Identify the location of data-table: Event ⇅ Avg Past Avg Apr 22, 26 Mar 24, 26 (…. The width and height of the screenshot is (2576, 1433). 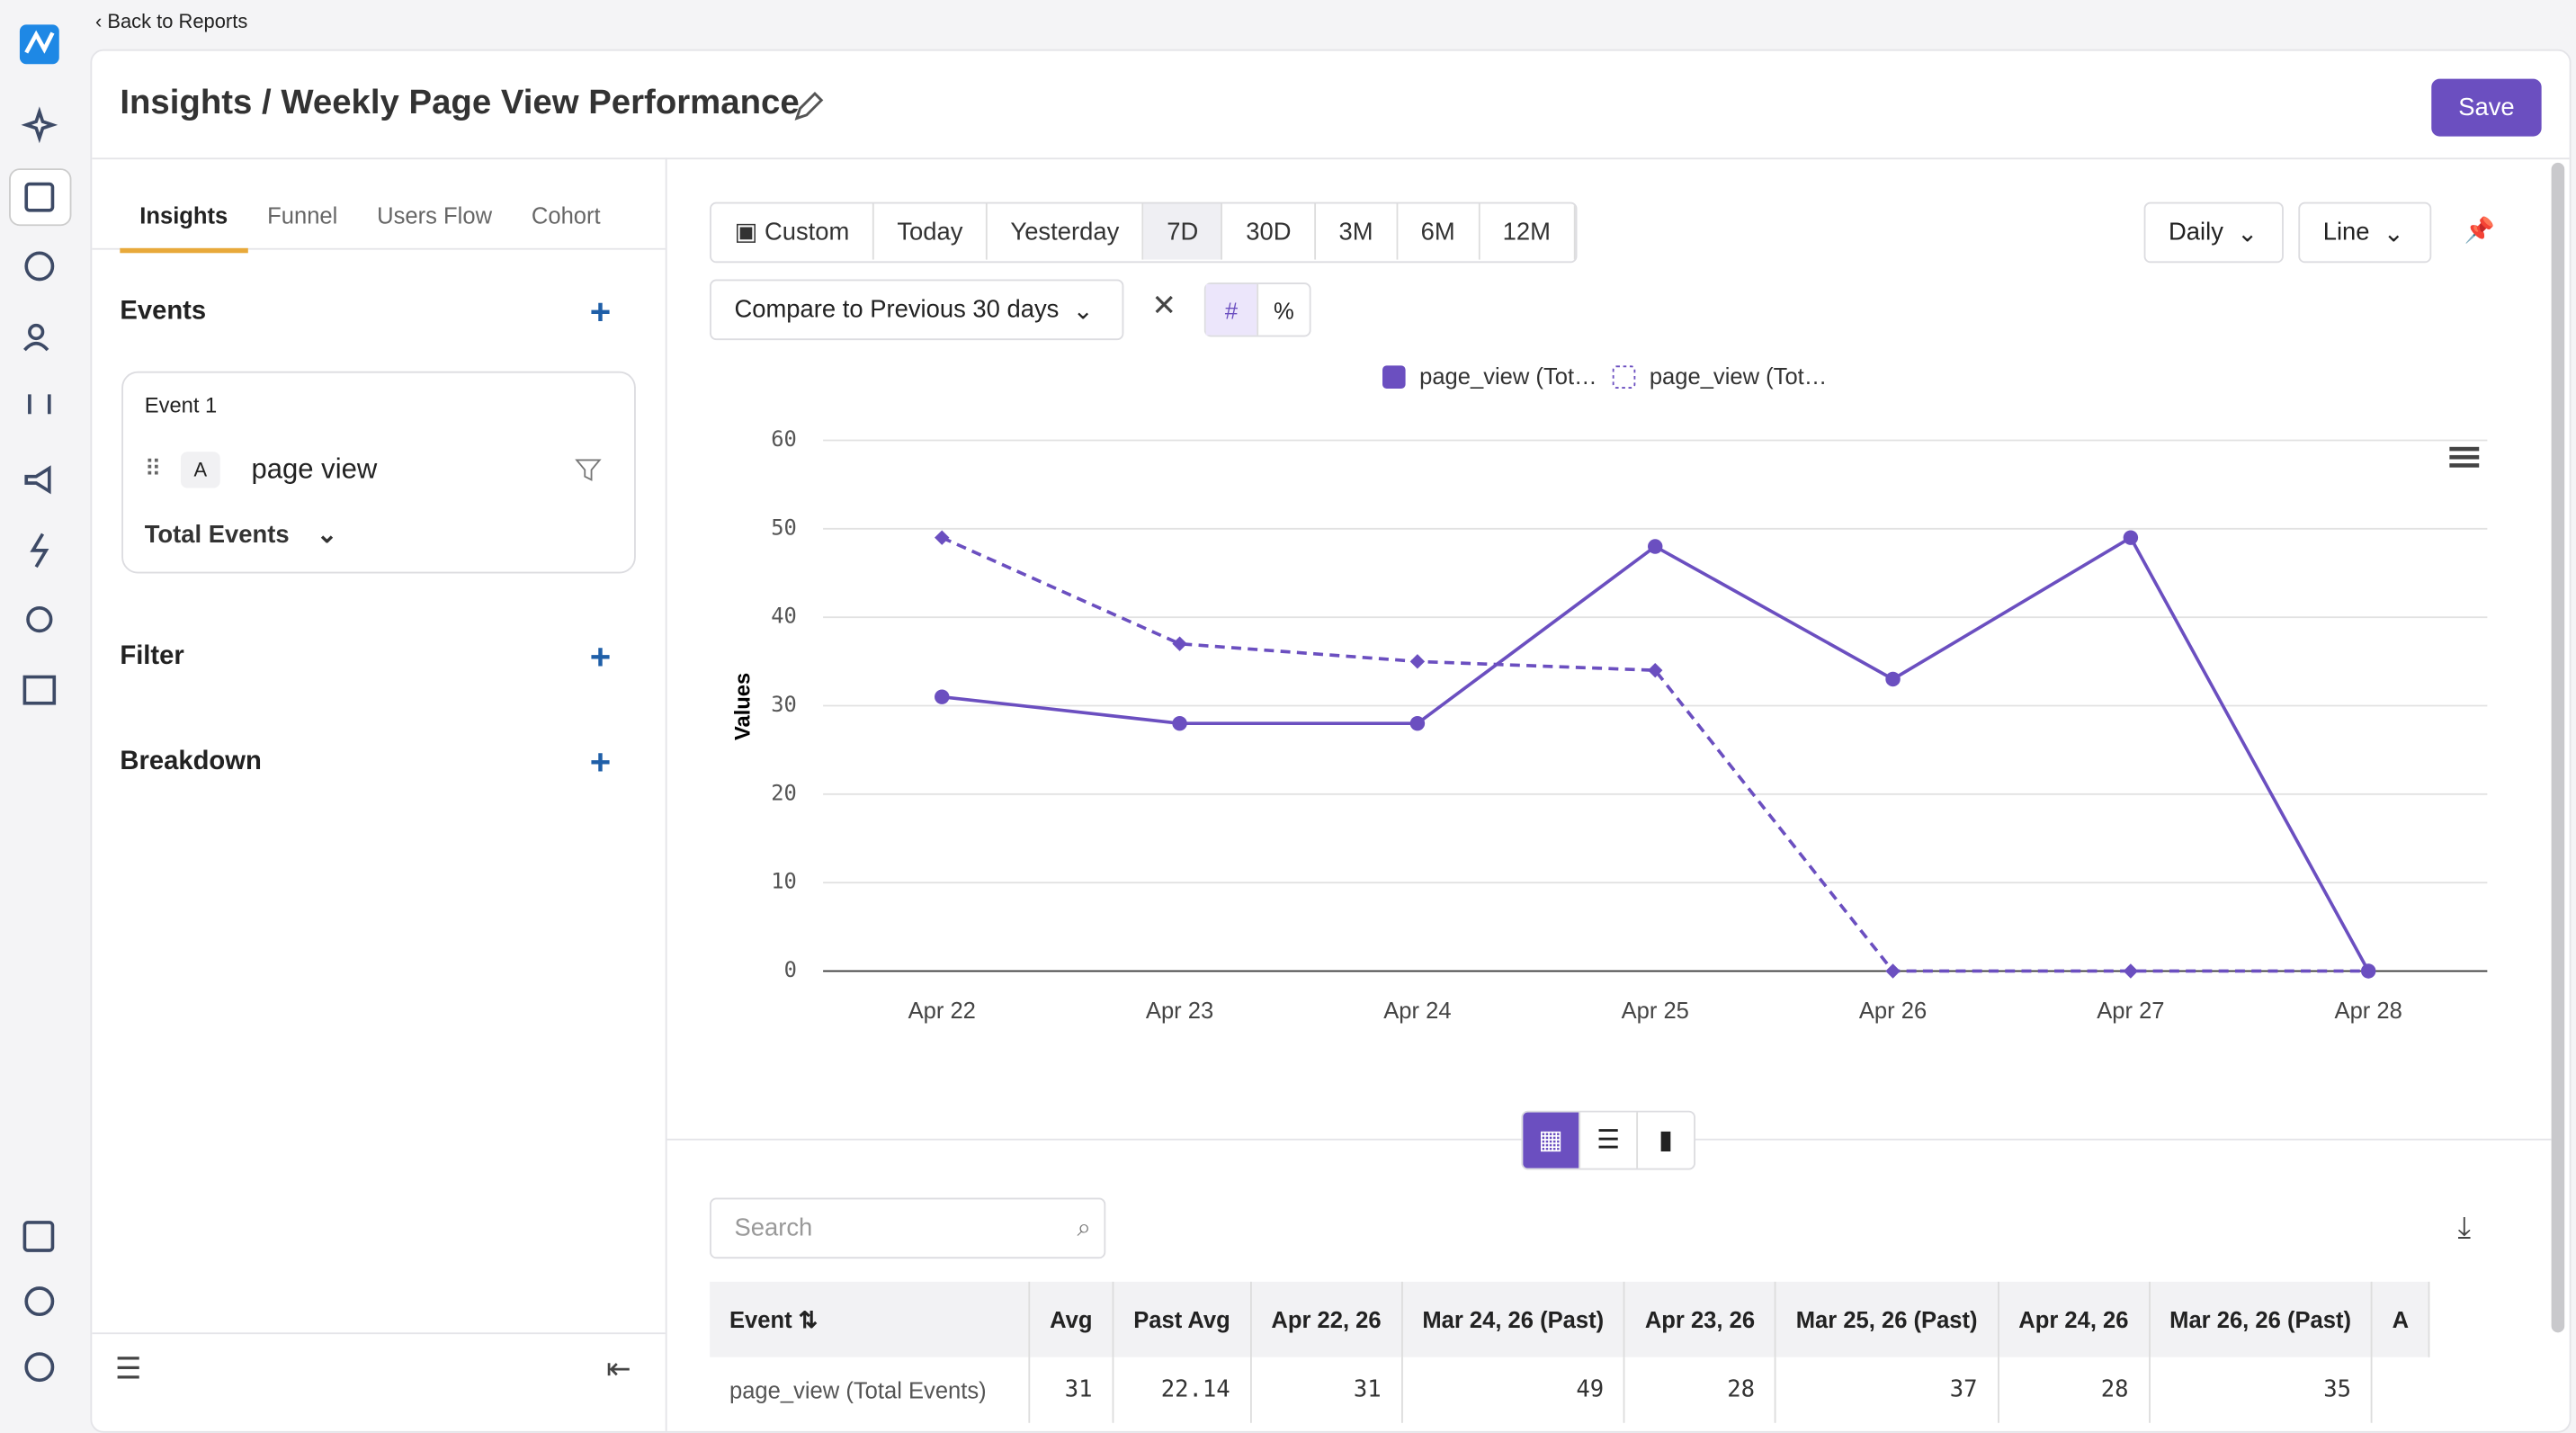
(1570, 1352).